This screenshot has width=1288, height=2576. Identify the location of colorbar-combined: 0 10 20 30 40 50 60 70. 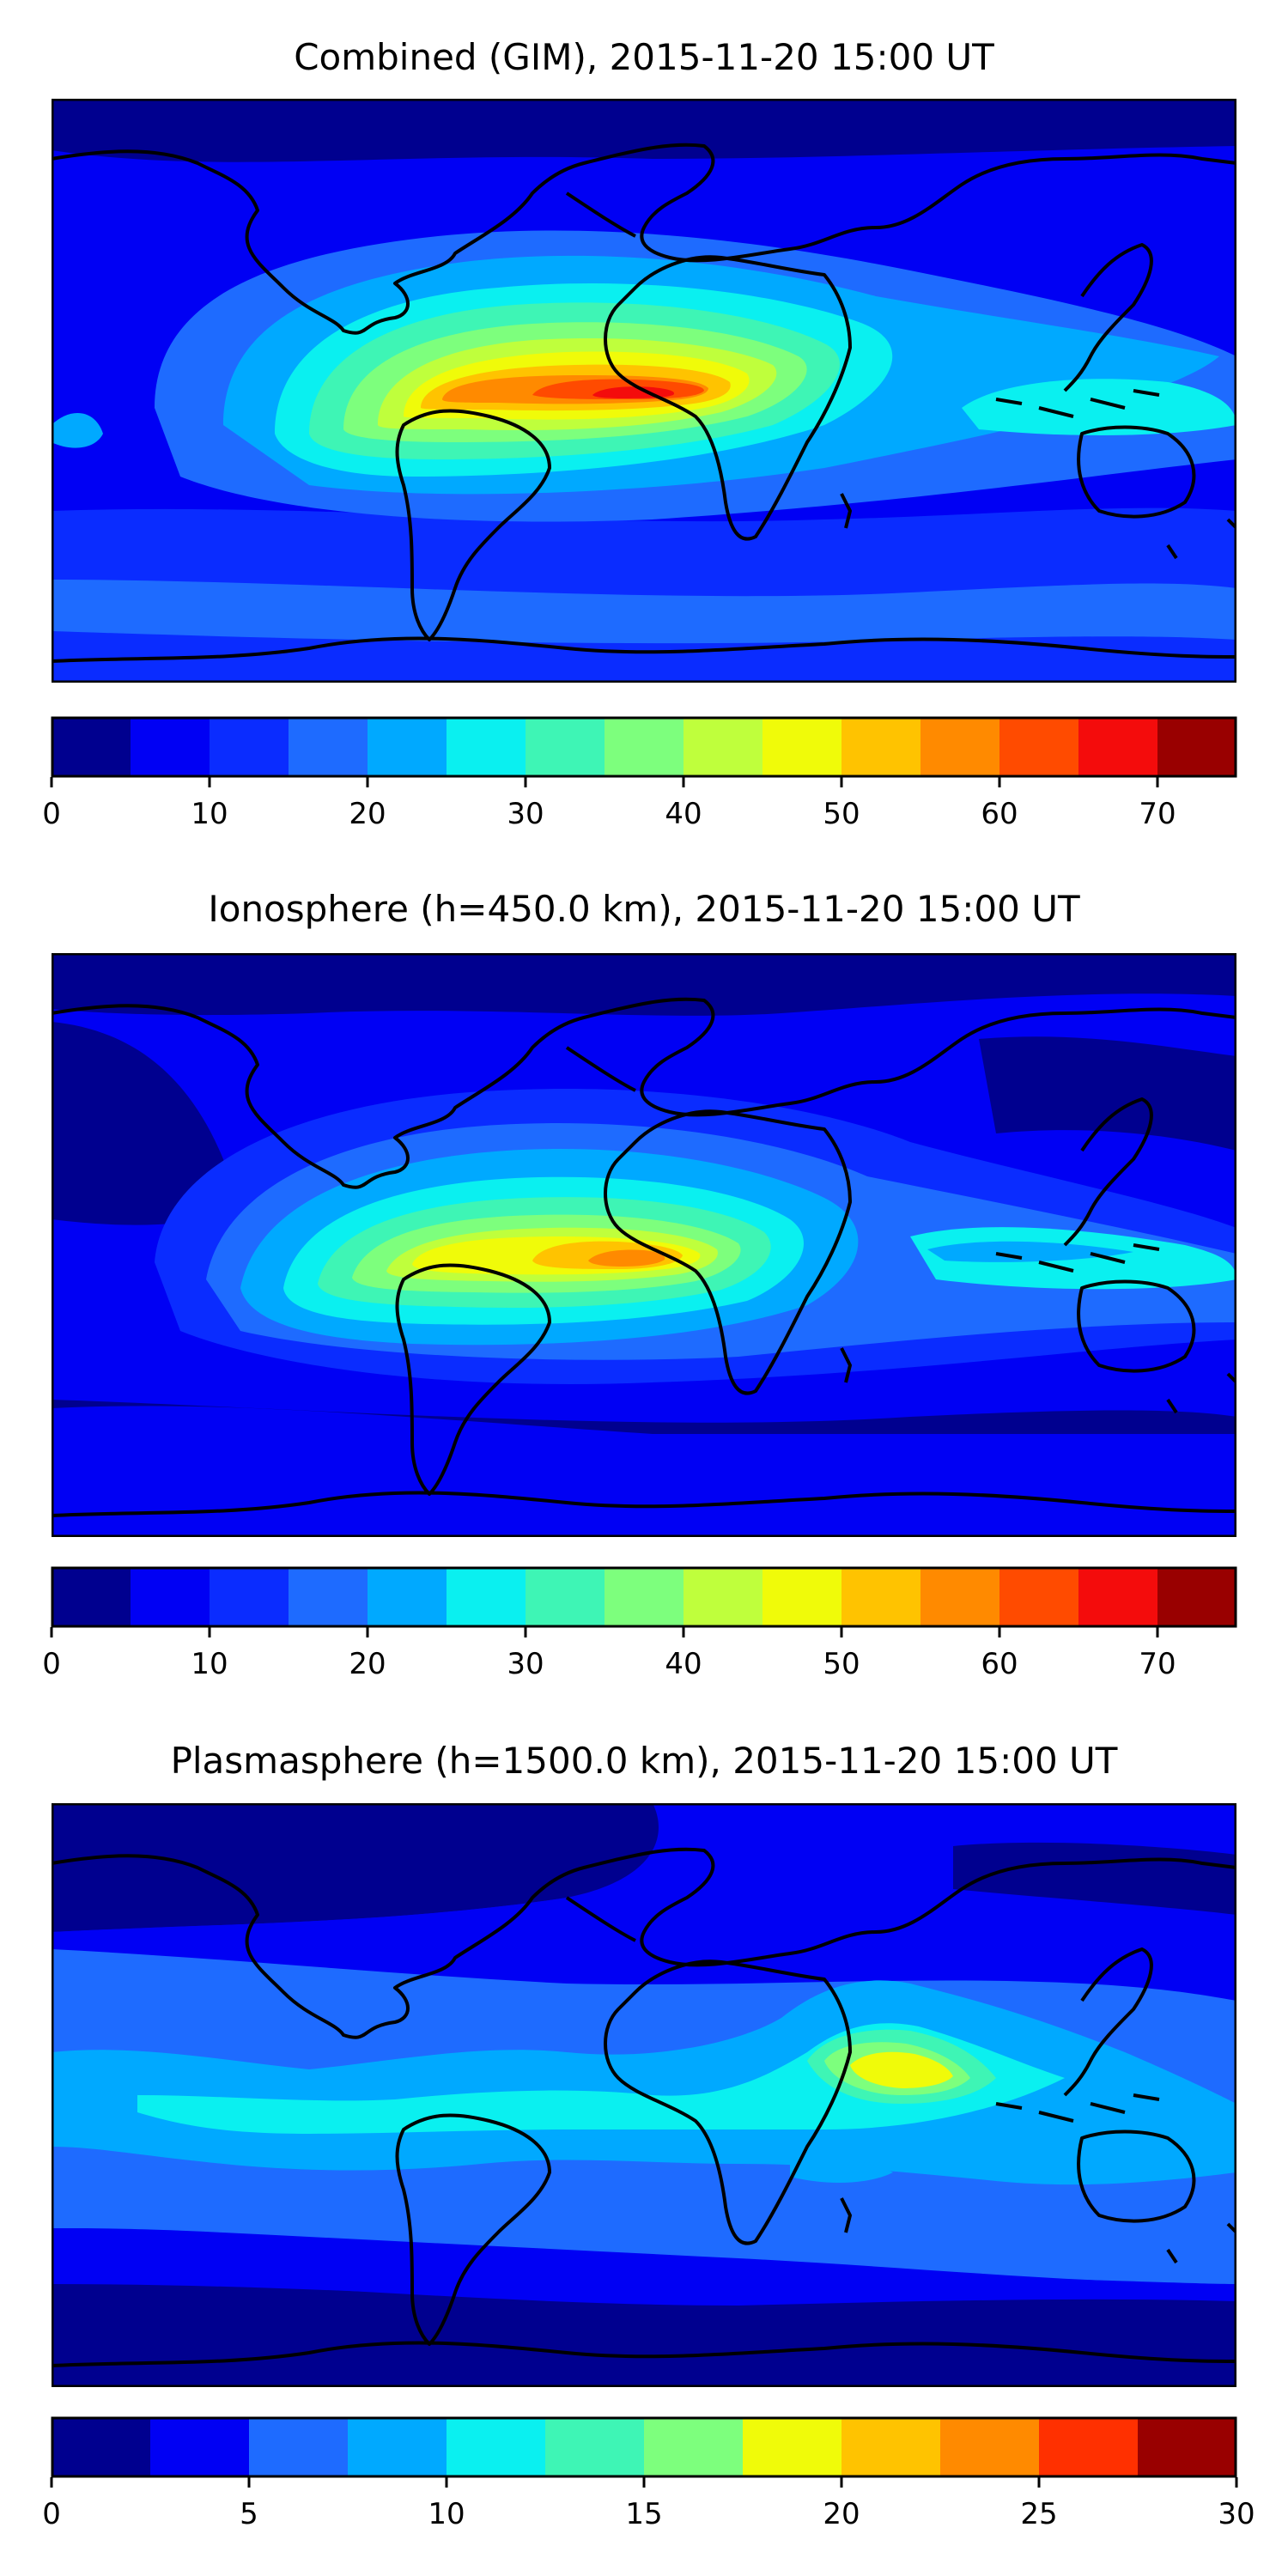
(640, 773).